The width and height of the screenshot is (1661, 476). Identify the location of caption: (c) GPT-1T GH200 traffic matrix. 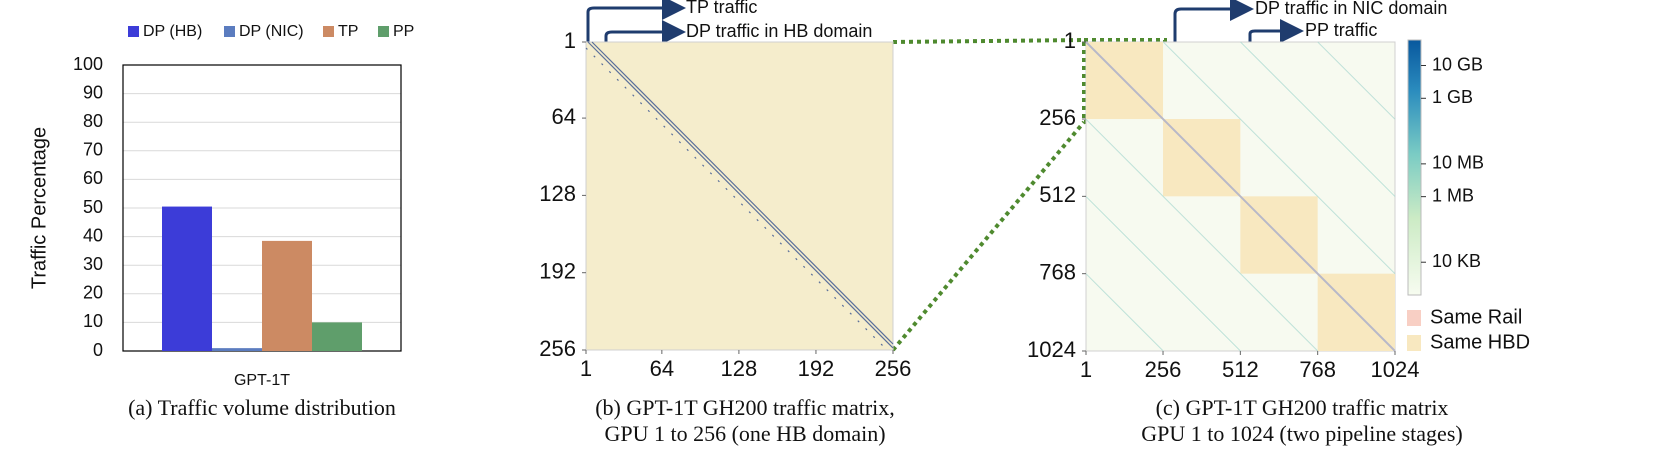
(1302, 407).